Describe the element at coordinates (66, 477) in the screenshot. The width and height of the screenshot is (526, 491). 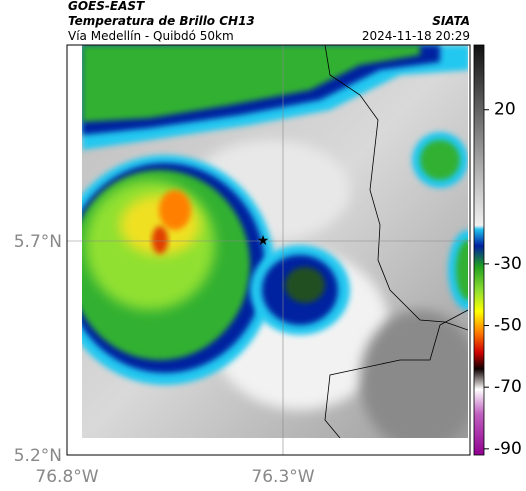
I see `lon-label: 76.8°W` at that location.